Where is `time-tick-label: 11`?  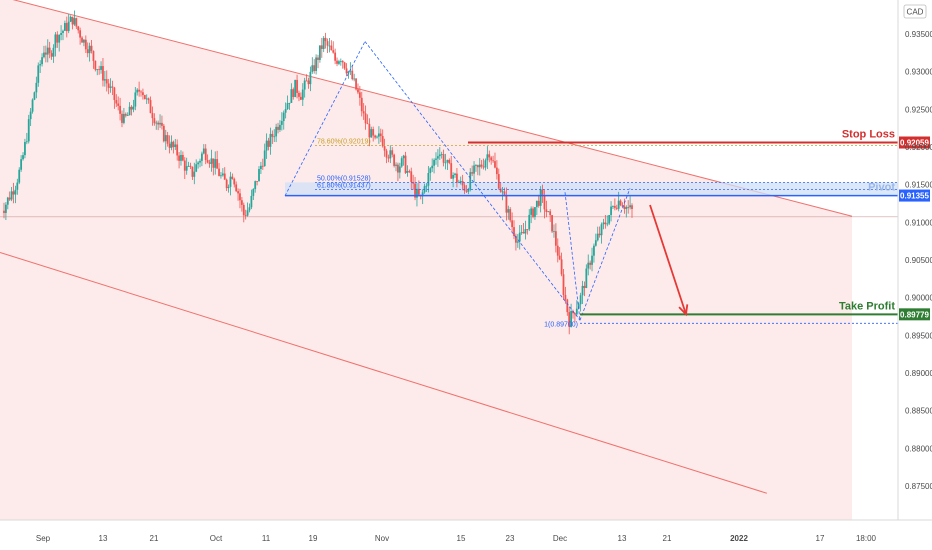
time-tick-label: 11 is located at coordinates (266, 538).